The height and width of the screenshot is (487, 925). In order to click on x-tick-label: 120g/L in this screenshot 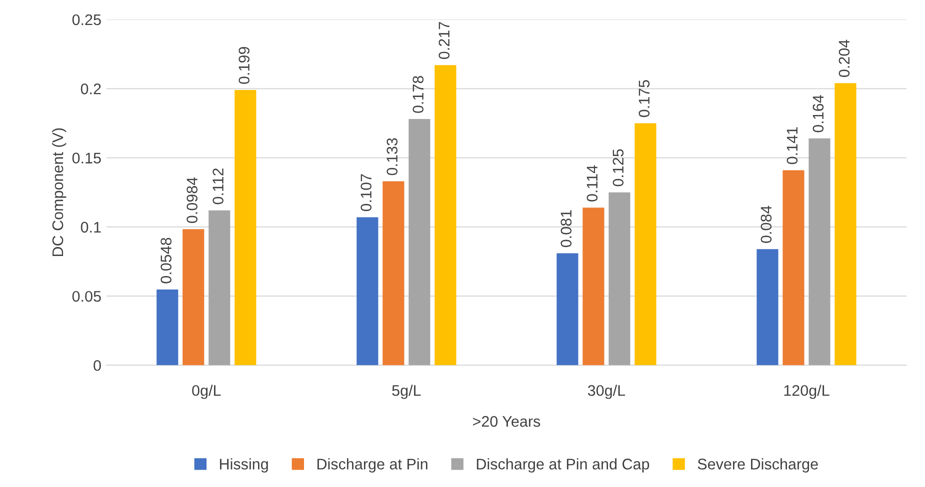, I will do `click(807, 391)`.